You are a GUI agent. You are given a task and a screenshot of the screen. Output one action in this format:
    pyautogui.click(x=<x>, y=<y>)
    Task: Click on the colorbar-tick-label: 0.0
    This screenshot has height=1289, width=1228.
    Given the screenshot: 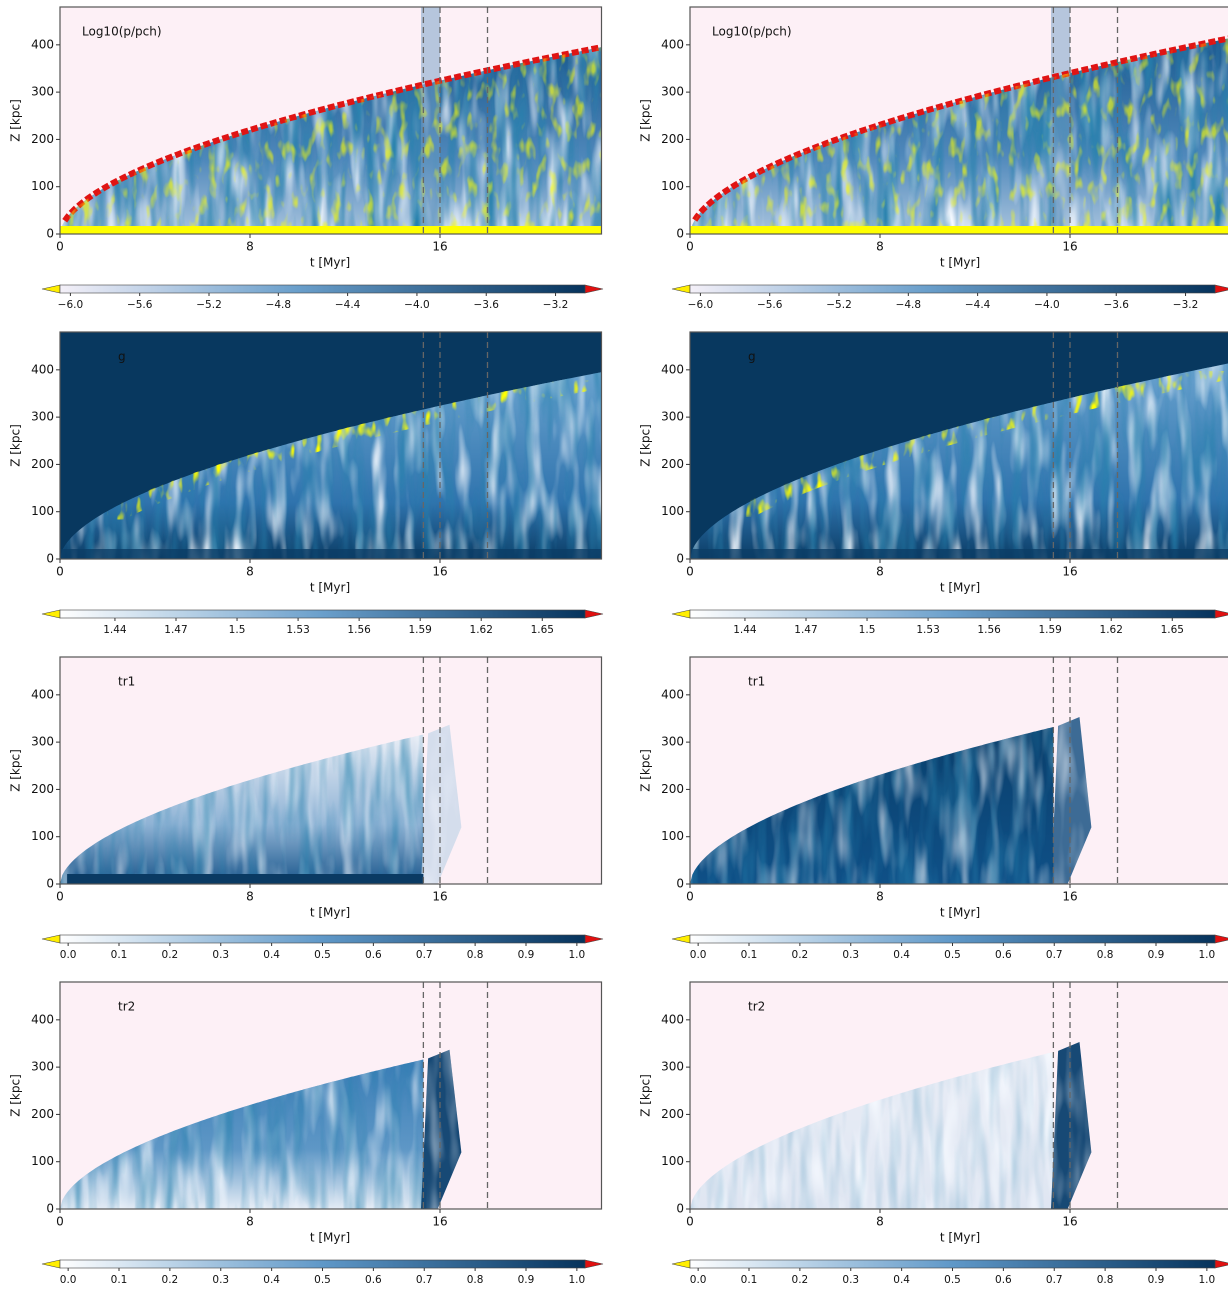 What is the action you would take?
    pyautogui.click(x=698, y=1280)
    